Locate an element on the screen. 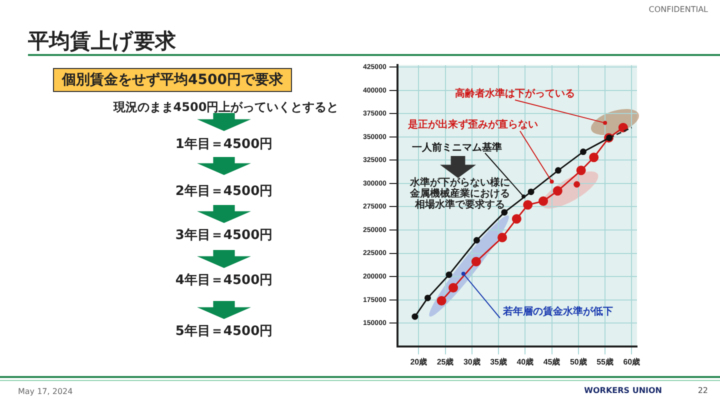 This screenshot has width=720, height=406. annotation: 水準が下がらない様に金属機械産業における相場水準で要求する is located at coordinates (459, 193).